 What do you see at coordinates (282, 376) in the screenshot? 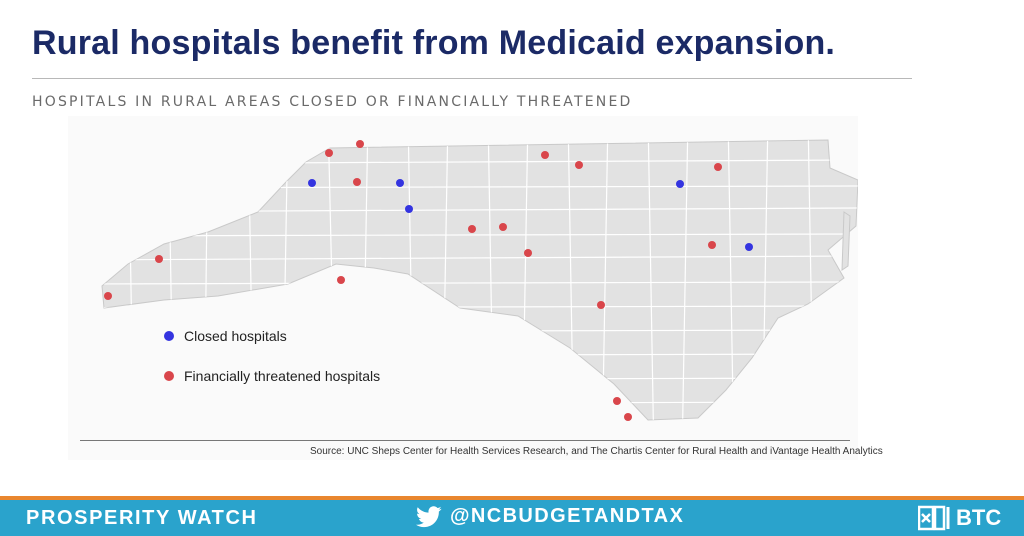
I see `legend-threatened-label: Financially threatened hospitals` at bounding box center [282, 376].